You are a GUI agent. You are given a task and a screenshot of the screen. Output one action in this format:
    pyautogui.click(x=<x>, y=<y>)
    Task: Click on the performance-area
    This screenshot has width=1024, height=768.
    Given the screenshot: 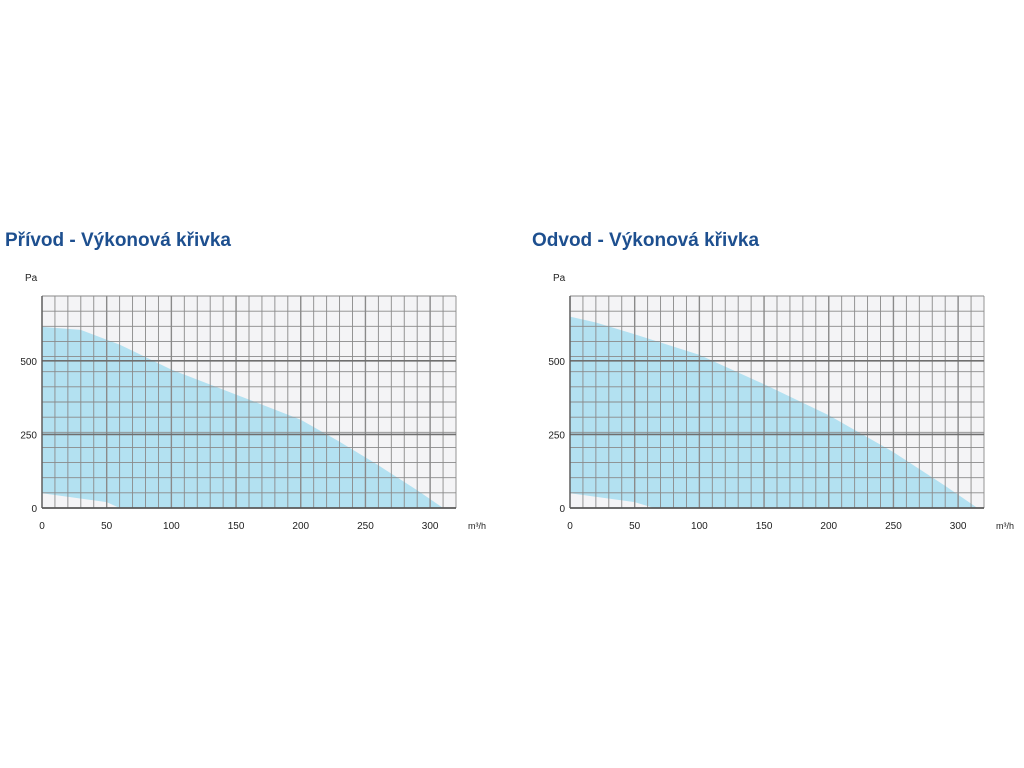 What is the action you would take?
    pyautogui.click(x=774, y=412)
    